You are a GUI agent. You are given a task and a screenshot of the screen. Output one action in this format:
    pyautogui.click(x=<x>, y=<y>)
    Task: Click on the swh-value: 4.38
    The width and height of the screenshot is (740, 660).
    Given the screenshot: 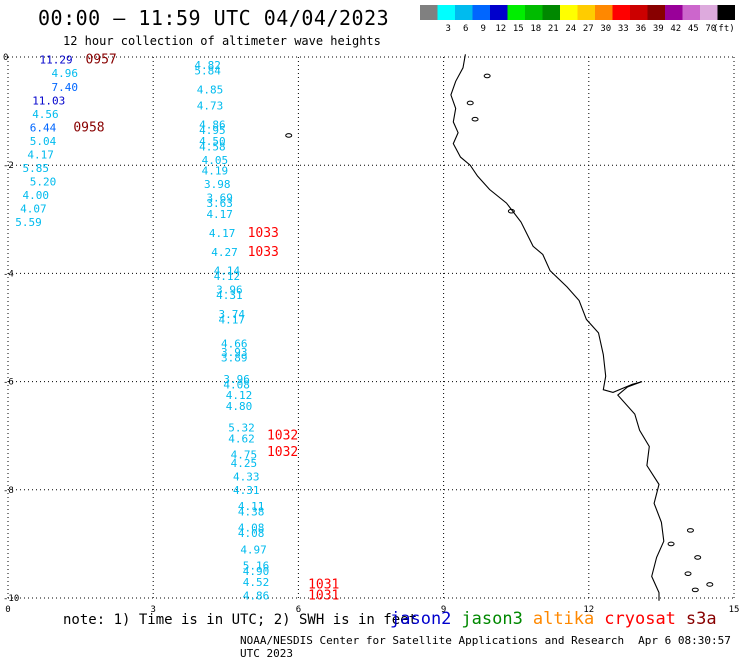 What is the action you would take?
    pyautogui.click(x=251, y=511)
    